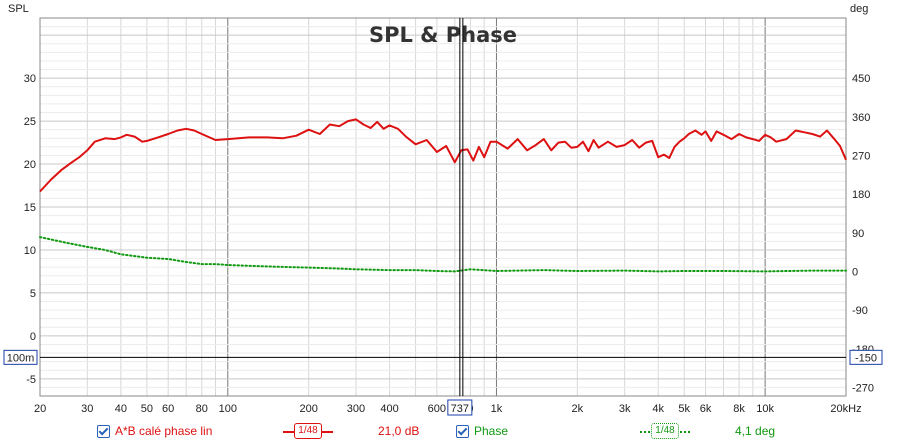 This screenshot has height=448, width=900. What do you see at coordinates (858, 234) in the screenshot?
I see `right-tick-label: 90` at bounding box center [858, 234].